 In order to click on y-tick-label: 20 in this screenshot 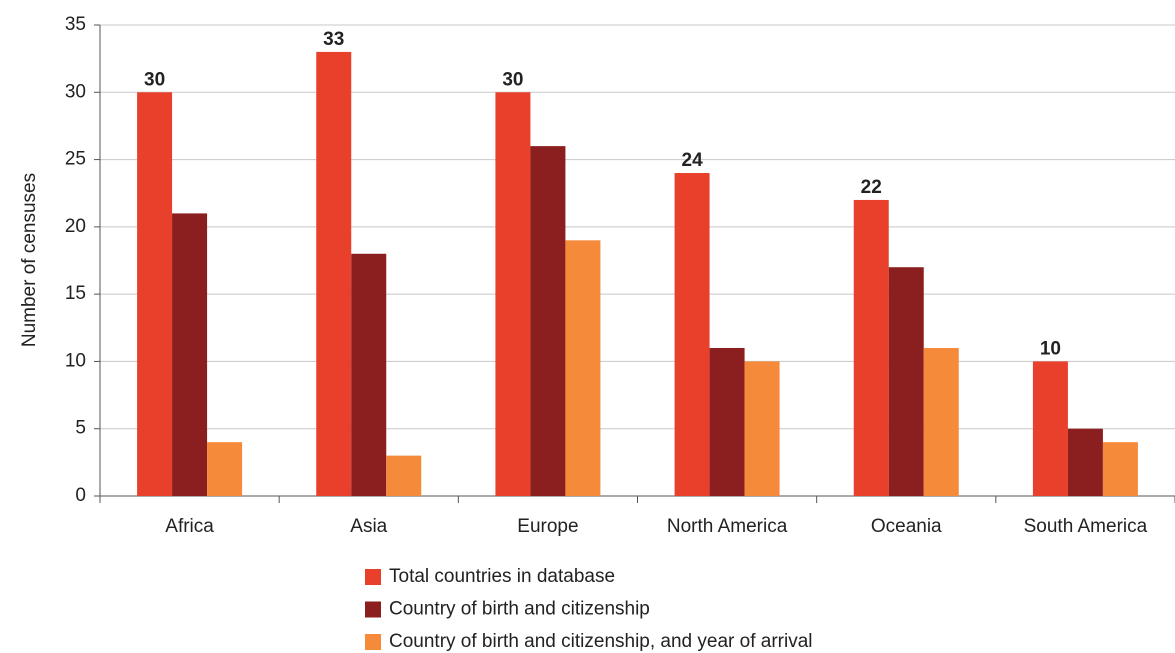, I will do `click(75, 226)`.